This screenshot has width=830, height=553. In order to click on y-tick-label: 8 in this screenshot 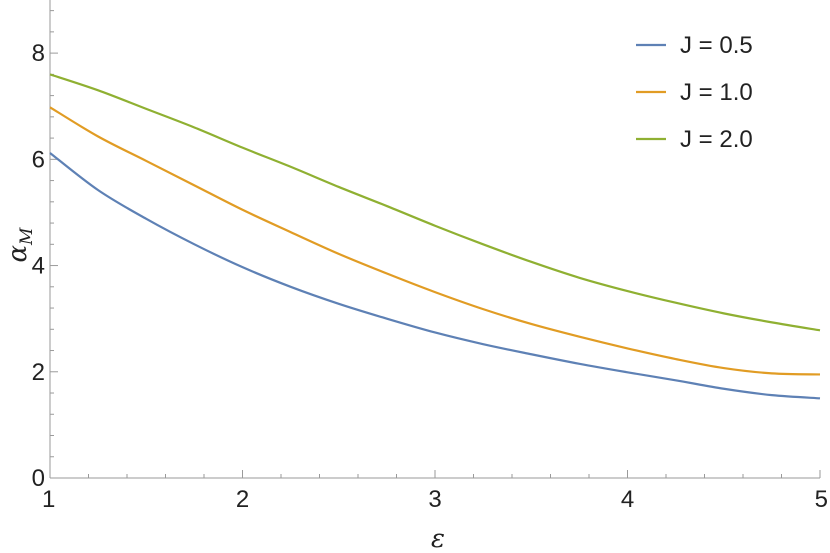, I will do `click(38, 53)`.